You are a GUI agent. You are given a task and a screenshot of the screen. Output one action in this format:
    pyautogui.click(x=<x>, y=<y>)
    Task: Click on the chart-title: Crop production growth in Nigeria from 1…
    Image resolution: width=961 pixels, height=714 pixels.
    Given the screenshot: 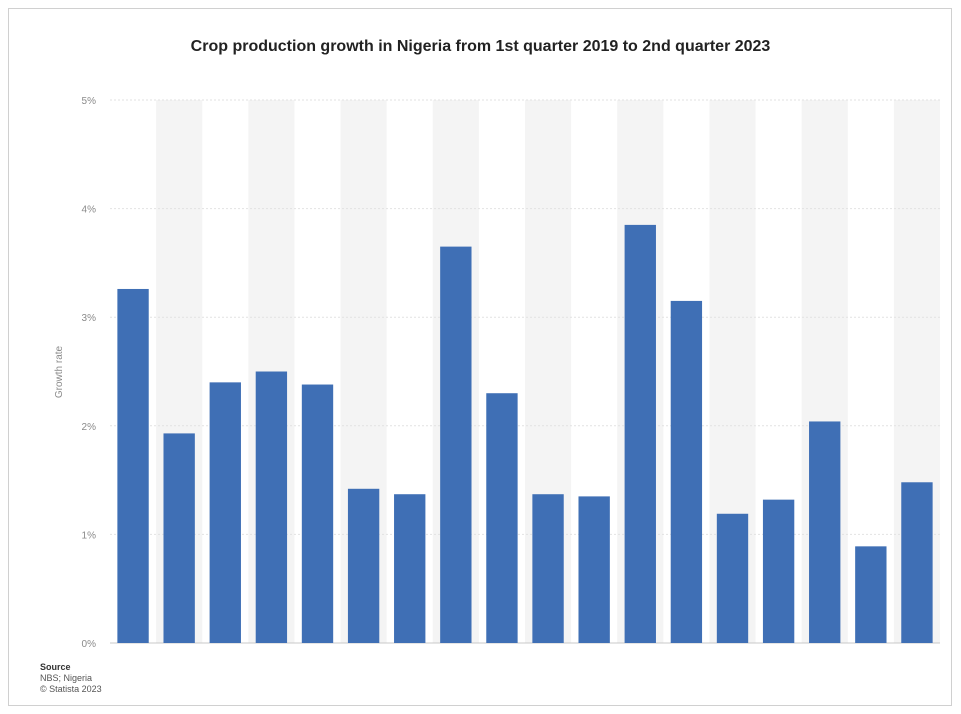 What is the action you would take?
    pyautogui.click(x=480, y=46)
    